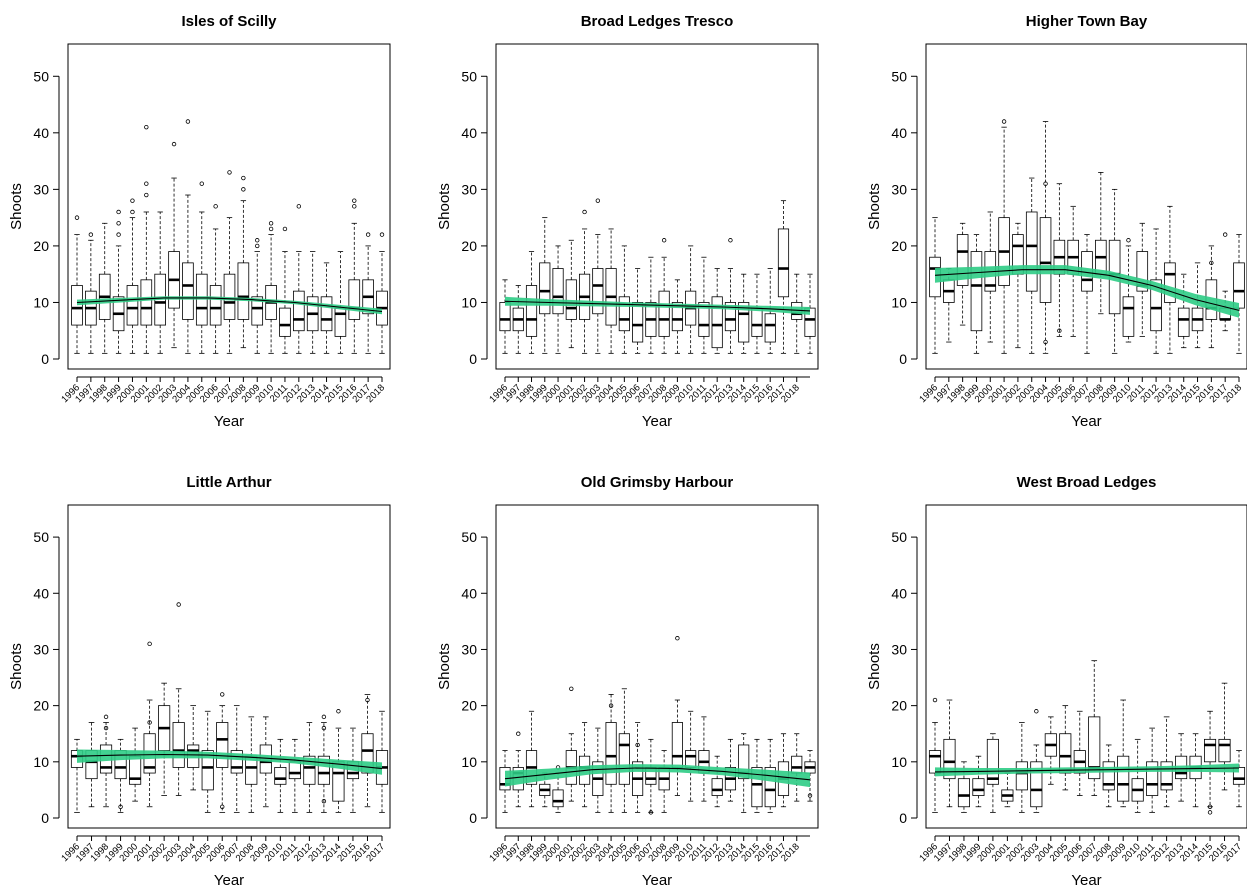 The width and height of the screenshot is (1247, 886). Describe the element at coordinates (1087, 21) in the screenshot. I see `panel-title: Higher Town Bay` at that location.